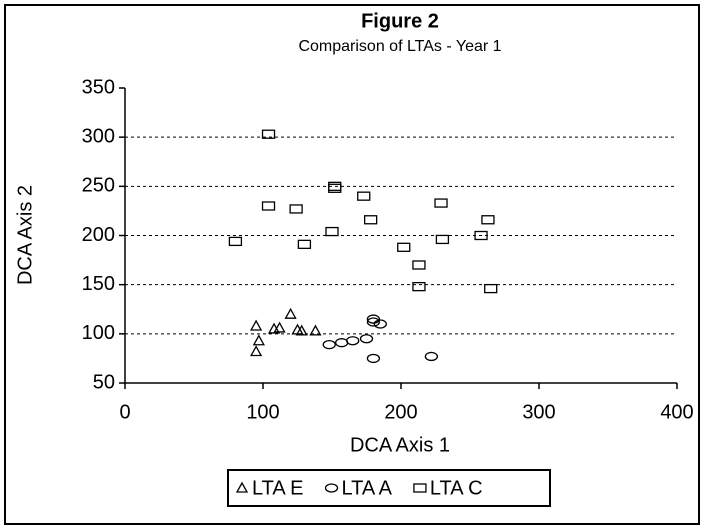  Describe the element at coordinates (98, 284) in the screenshot. I see `y-tick-label: 150` at that location.